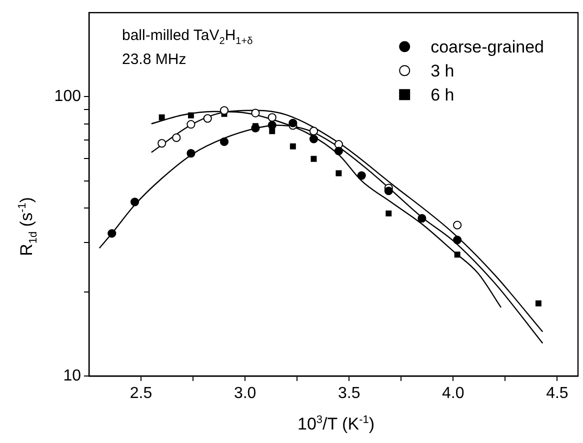 The height and width of the screenshot is (443, 583). I want to click on legend-label: 3 h, so click(442, 70).